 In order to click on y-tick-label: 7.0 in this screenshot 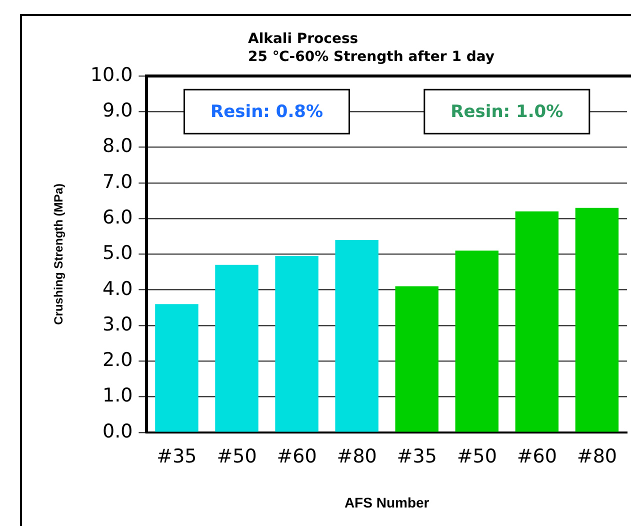, I will do `click(117, 181)`.